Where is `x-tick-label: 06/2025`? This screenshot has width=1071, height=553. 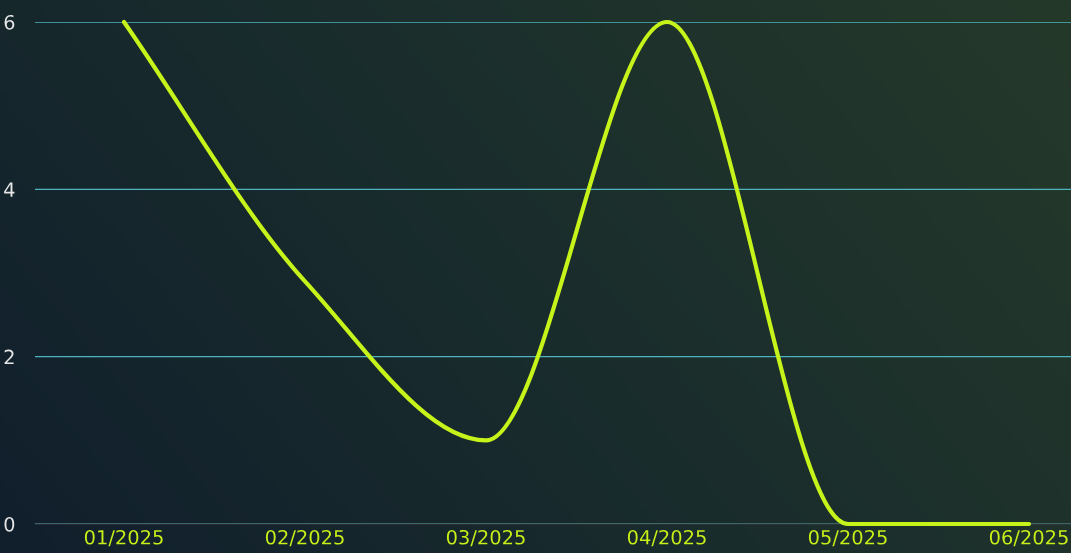 x-tick-label: 06/2025 is located at coordinates (1028, 538).